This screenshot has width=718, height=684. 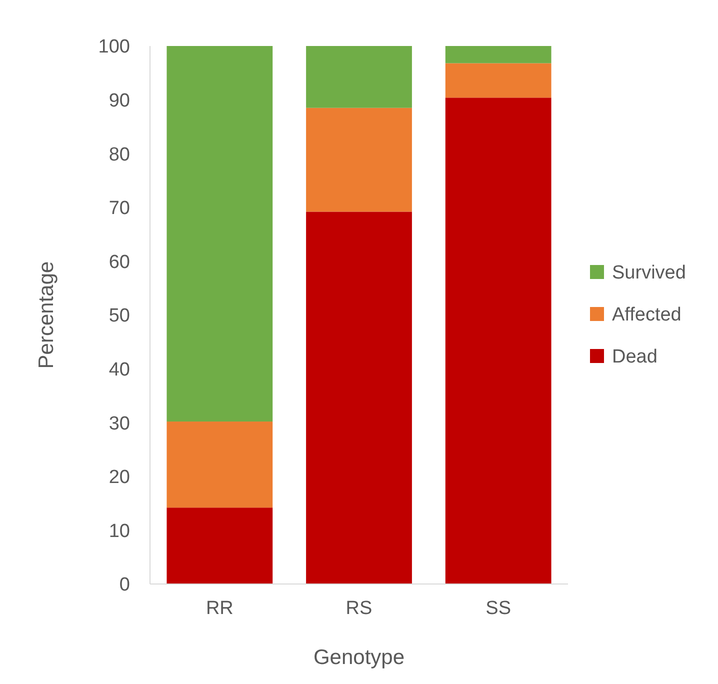 What do you see at coordinates (649, 273) in the screenshot?
I see `legend-label: Survived` at bounding box center [649, 273].